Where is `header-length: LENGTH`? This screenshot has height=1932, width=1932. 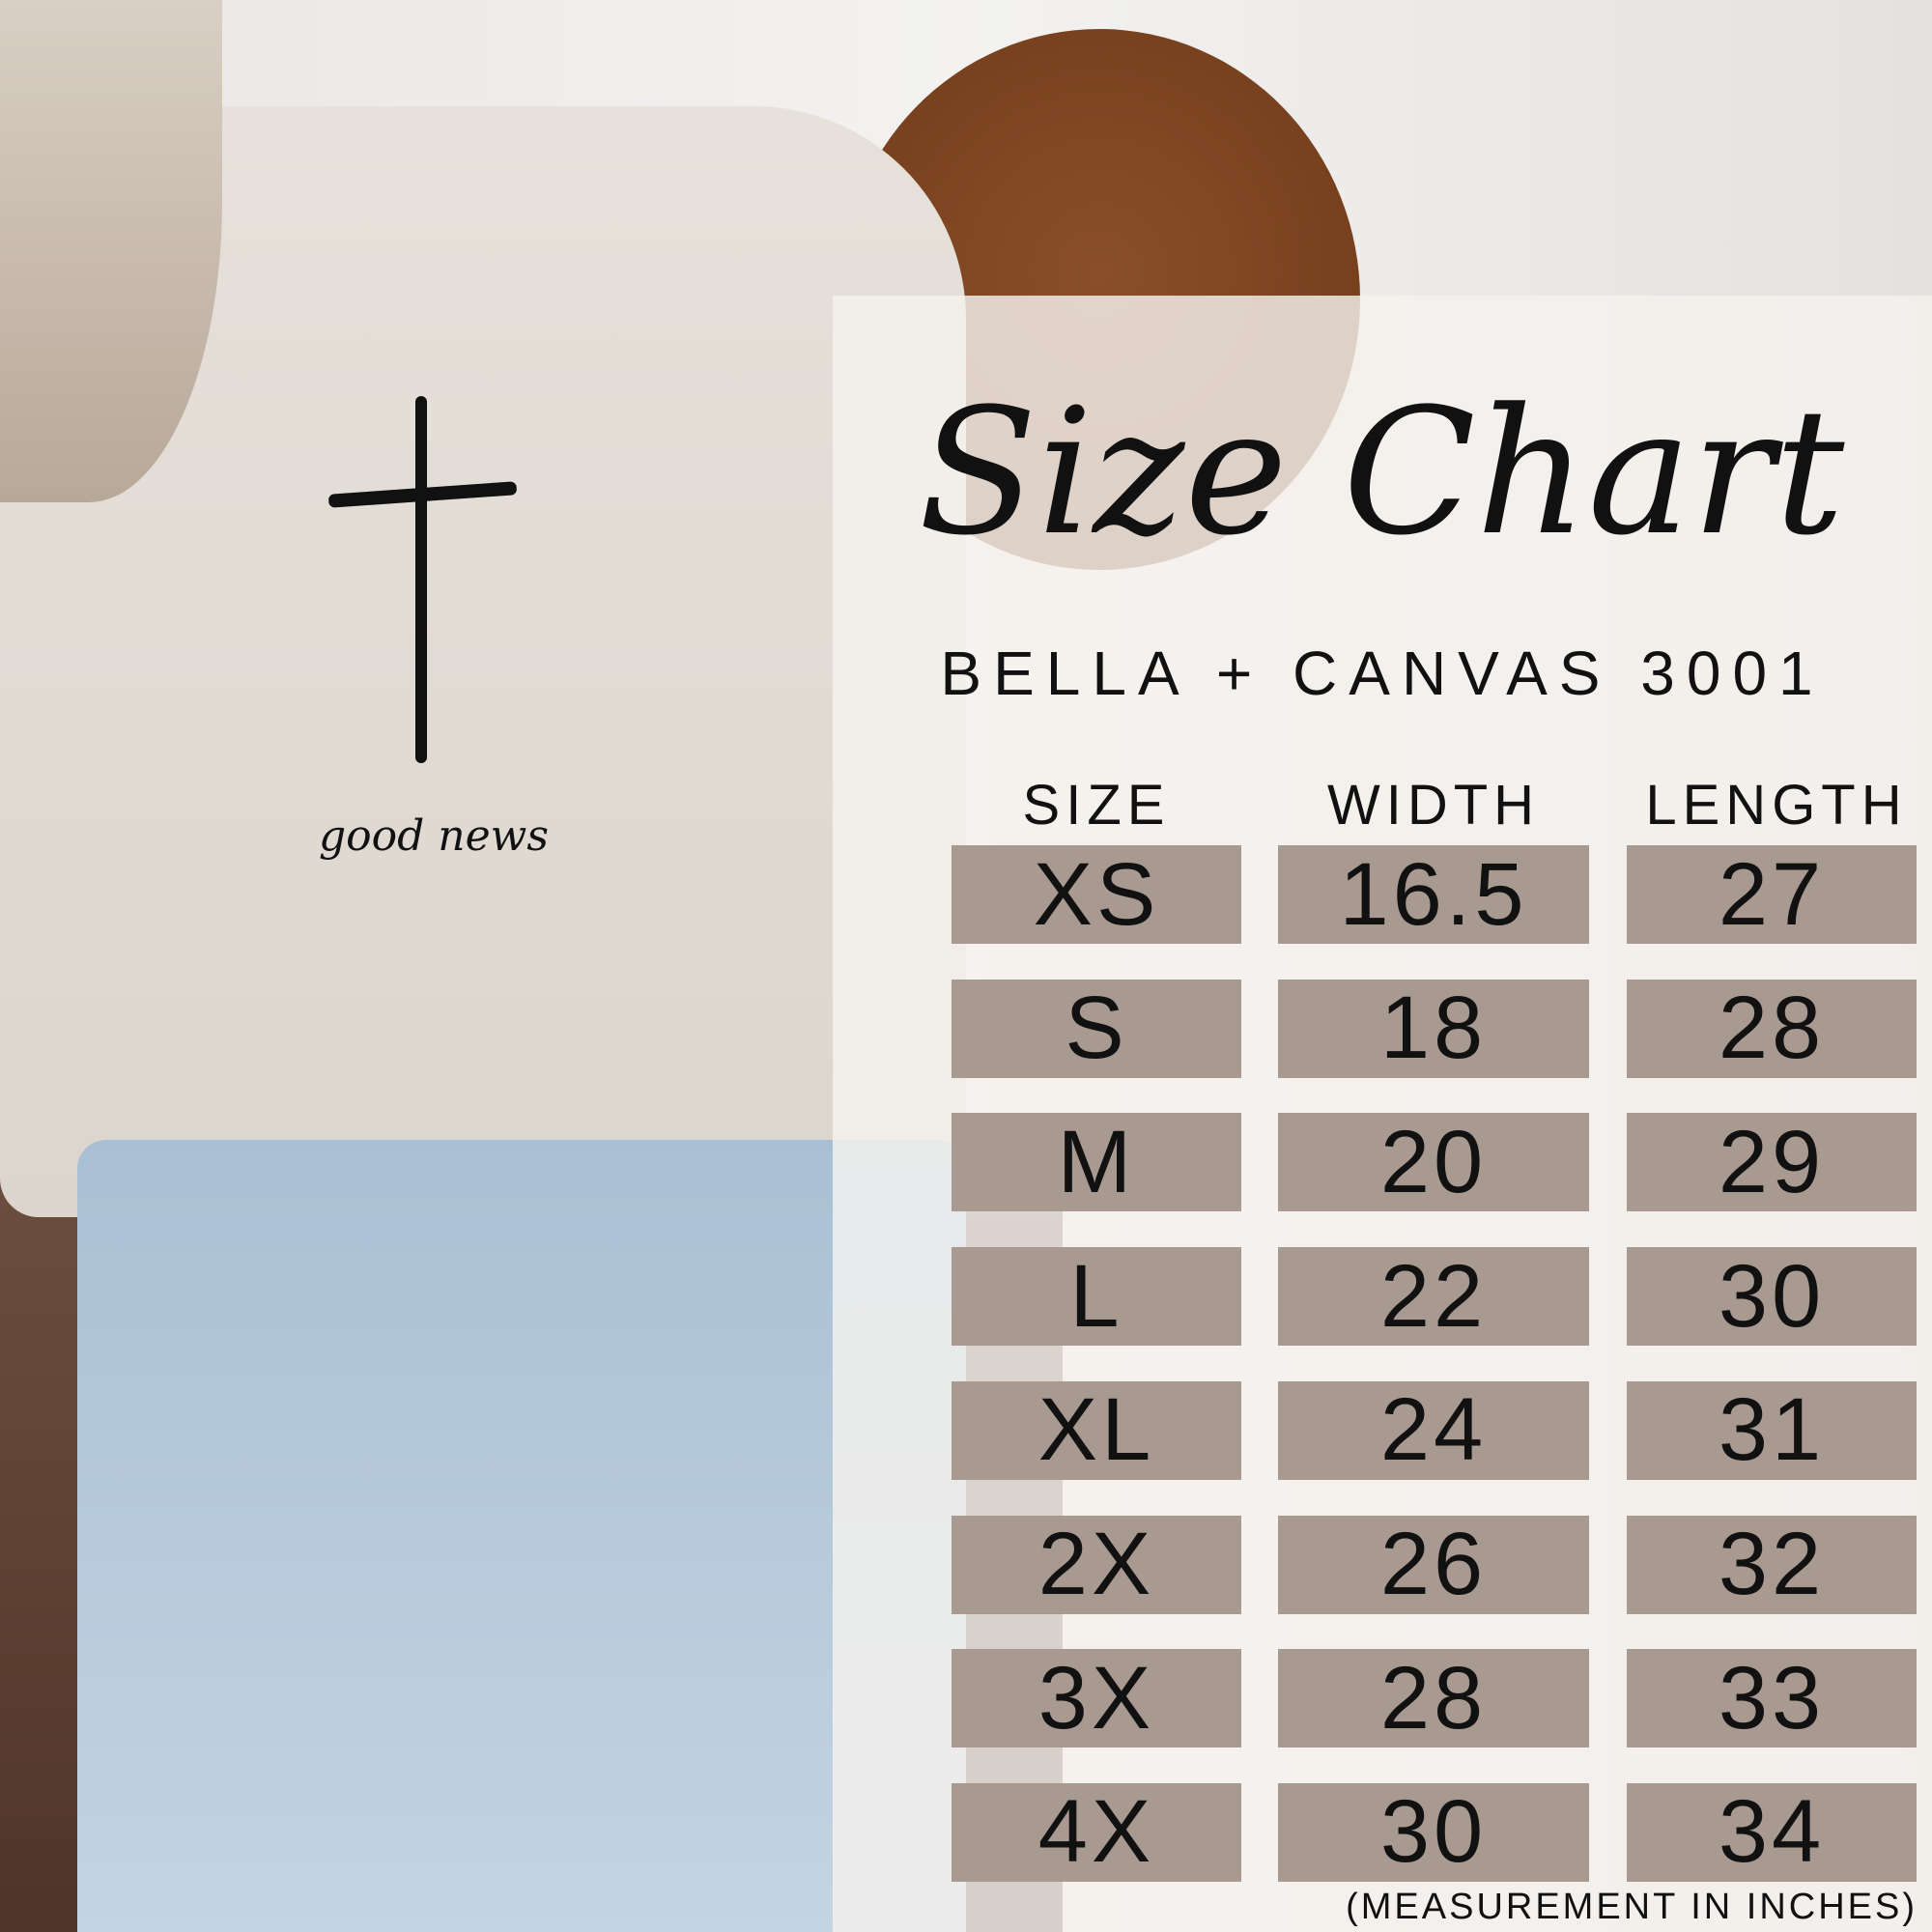 header-length: LENGTH is located at coordinates (1776, 805).